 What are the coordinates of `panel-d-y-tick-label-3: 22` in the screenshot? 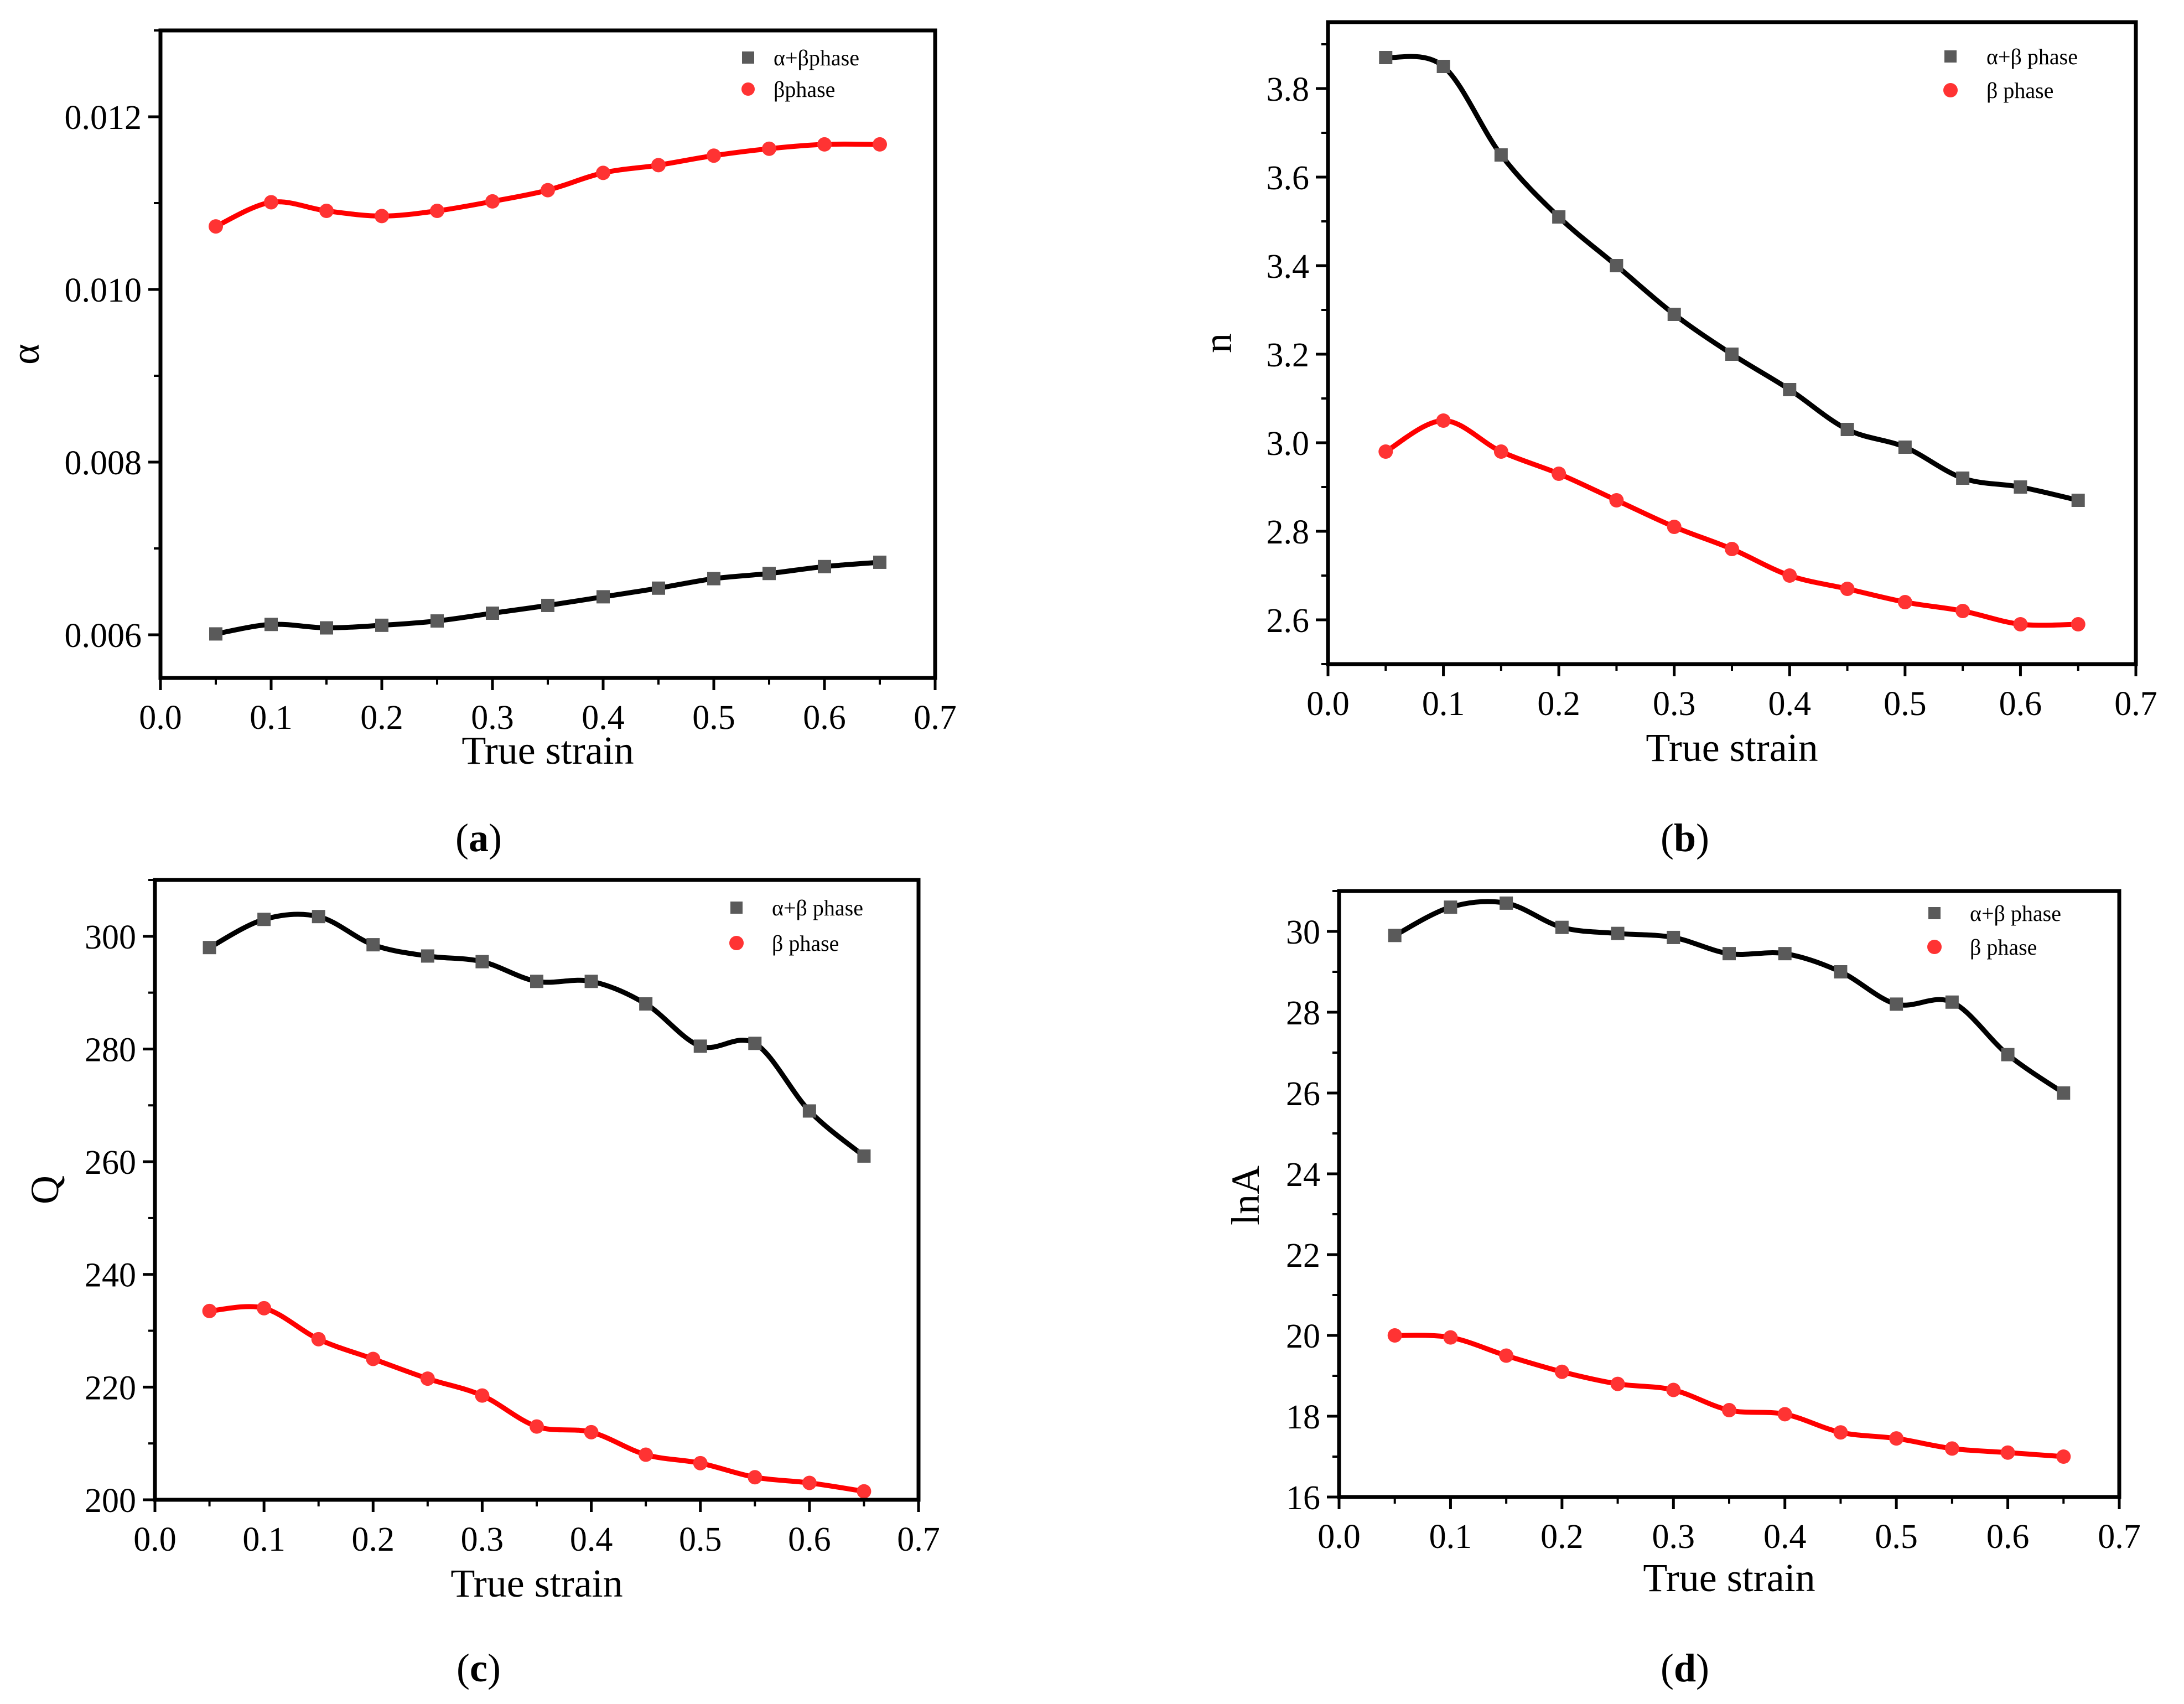 It's located at (1303, 1256).